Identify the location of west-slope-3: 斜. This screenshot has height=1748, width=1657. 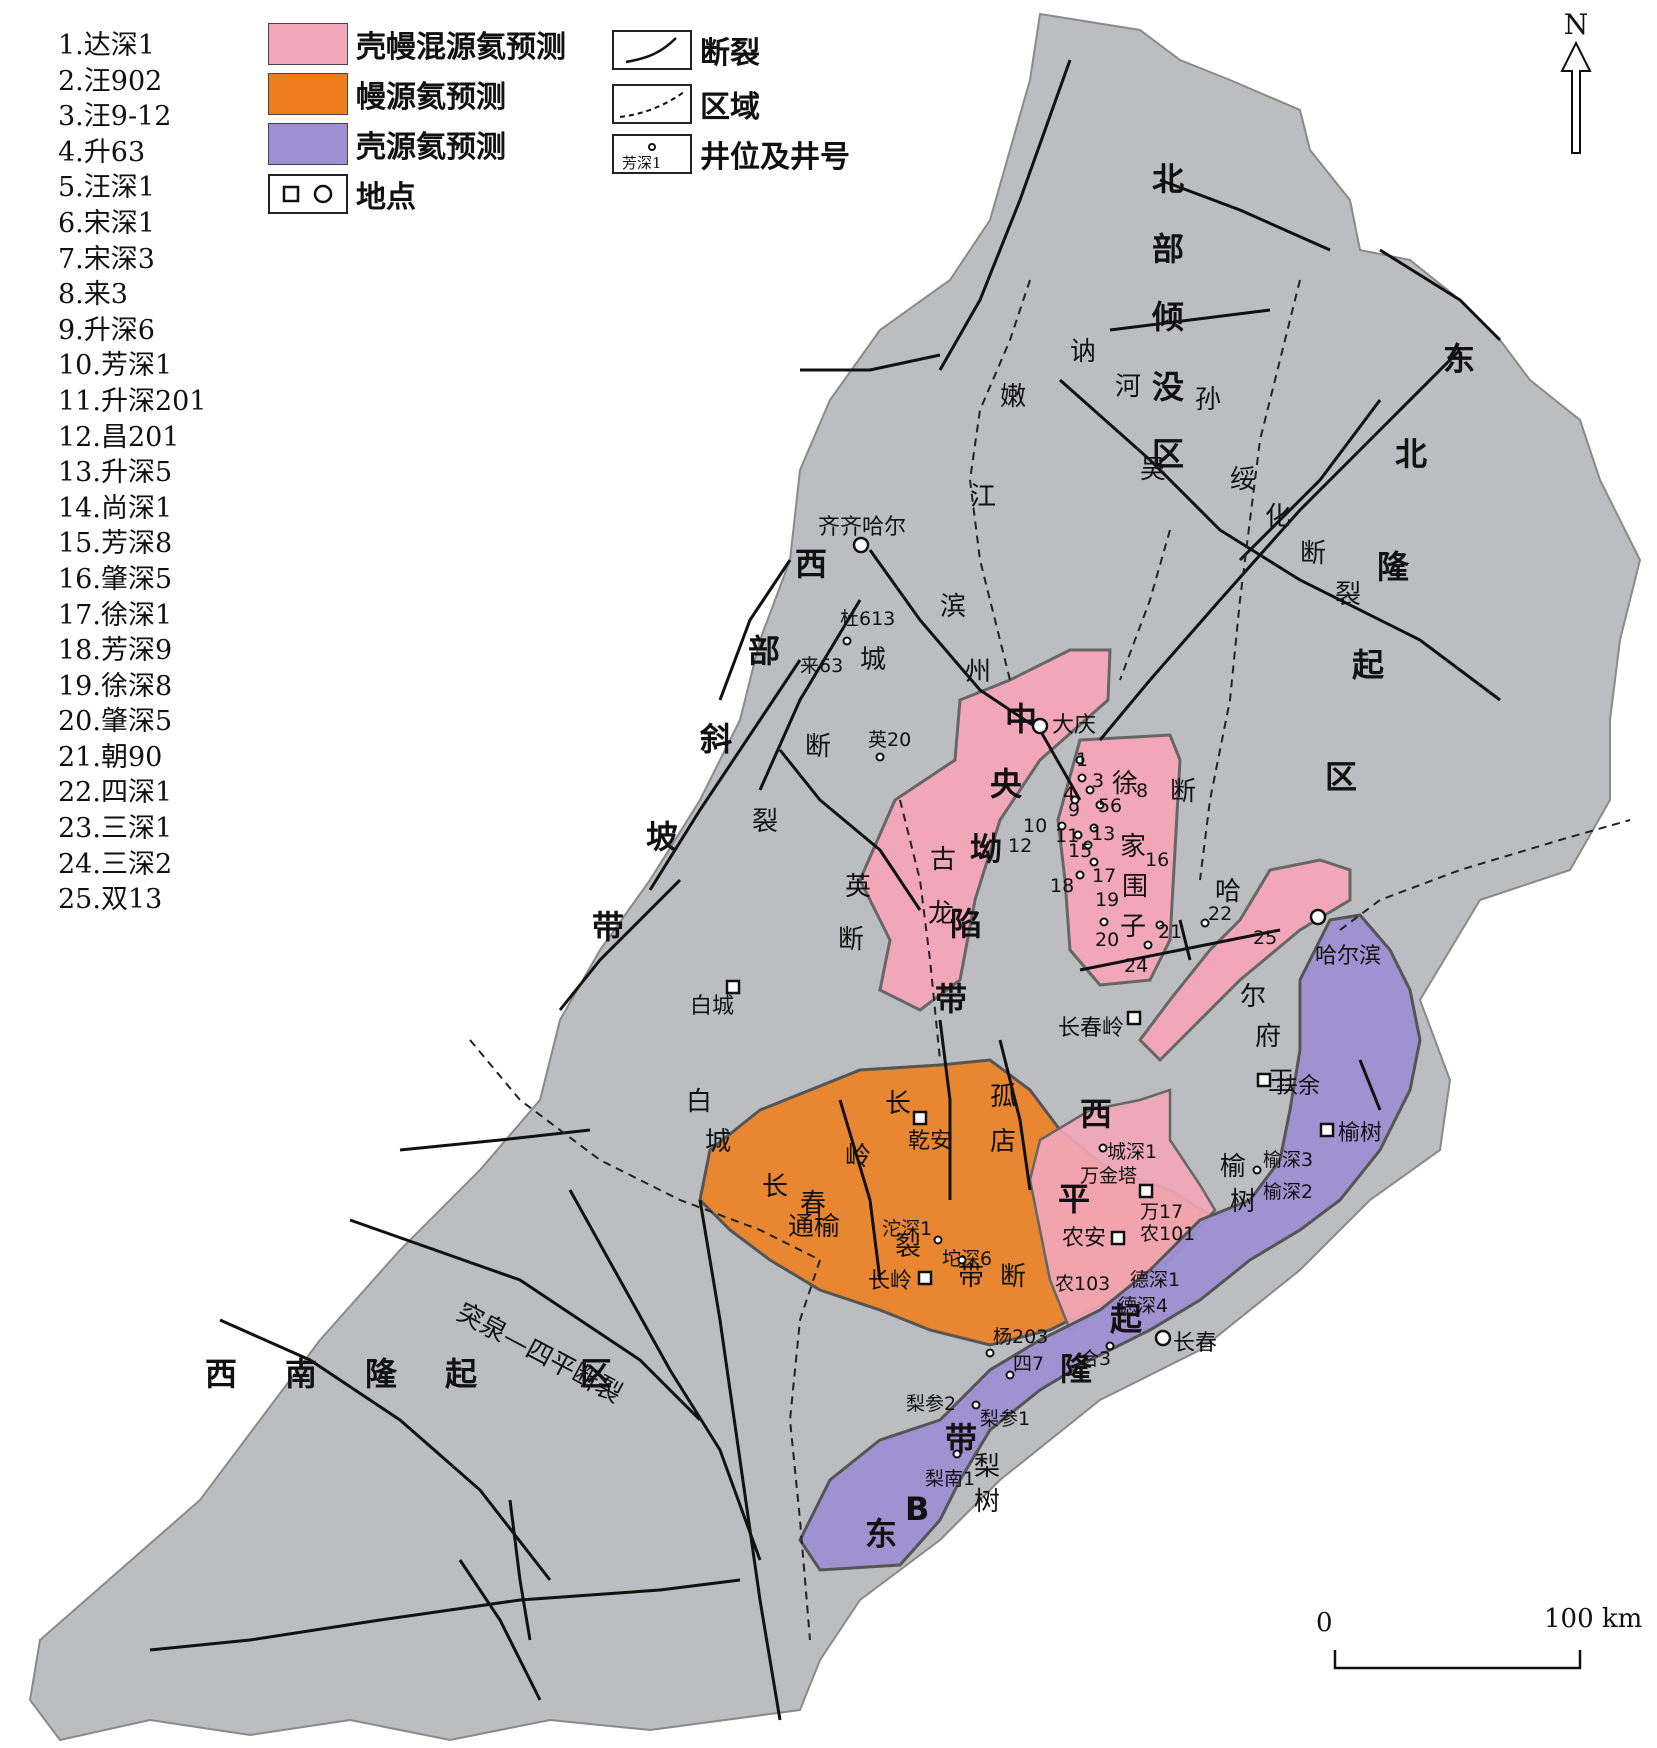
(716, 739).